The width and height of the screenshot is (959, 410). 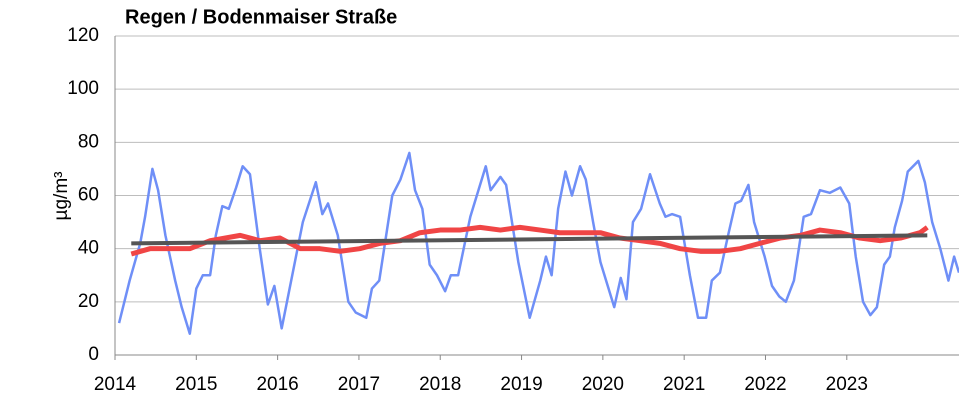 What do you see at coordinates (261, 17) in the screenshot?
I see `chart-title: Regen / Bodenmaiser Straße` at bounding box center [261, 17].